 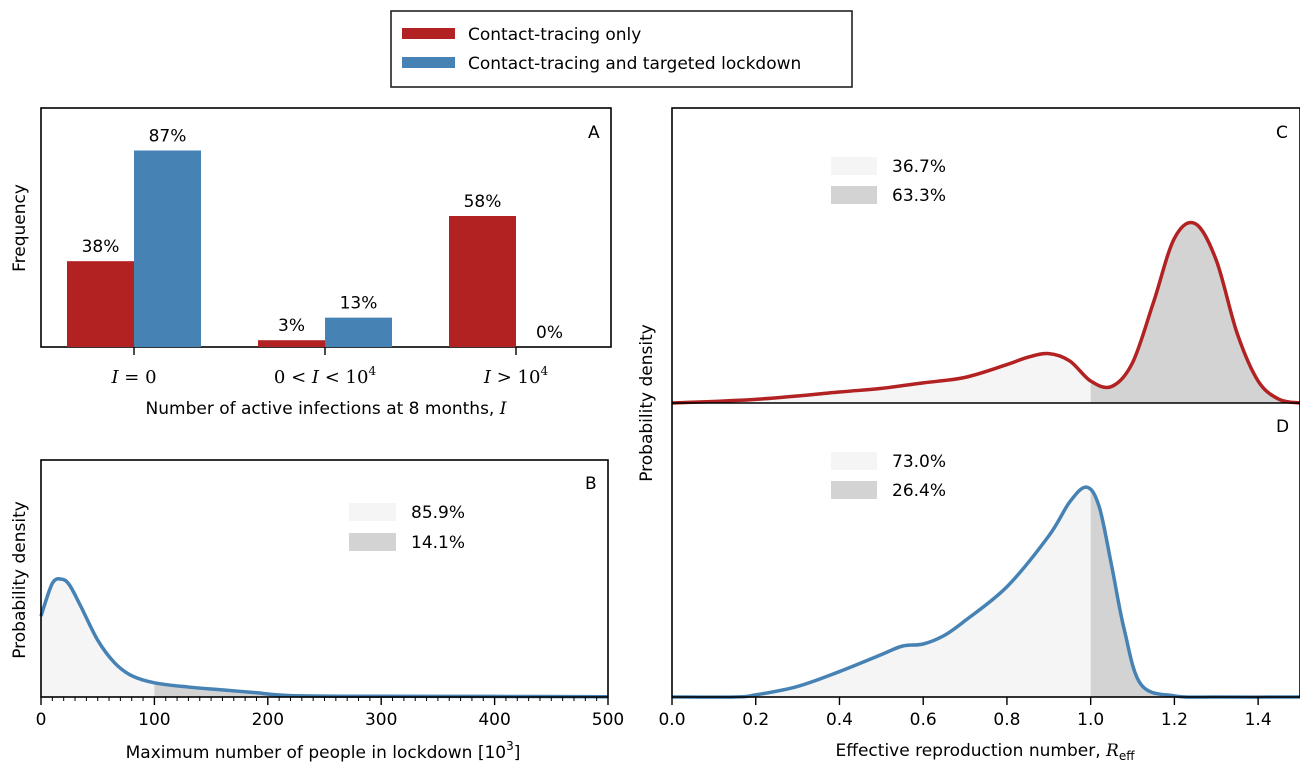 What do you see at coordinates (591, 484) in the screenshot?
I see `panel-b-letter: B` at bounding box center [591, 484].